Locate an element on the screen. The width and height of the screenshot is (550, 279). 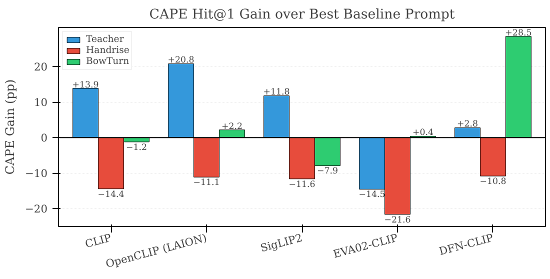
y-tick-label: −10 is located at coordinates (36, 173).